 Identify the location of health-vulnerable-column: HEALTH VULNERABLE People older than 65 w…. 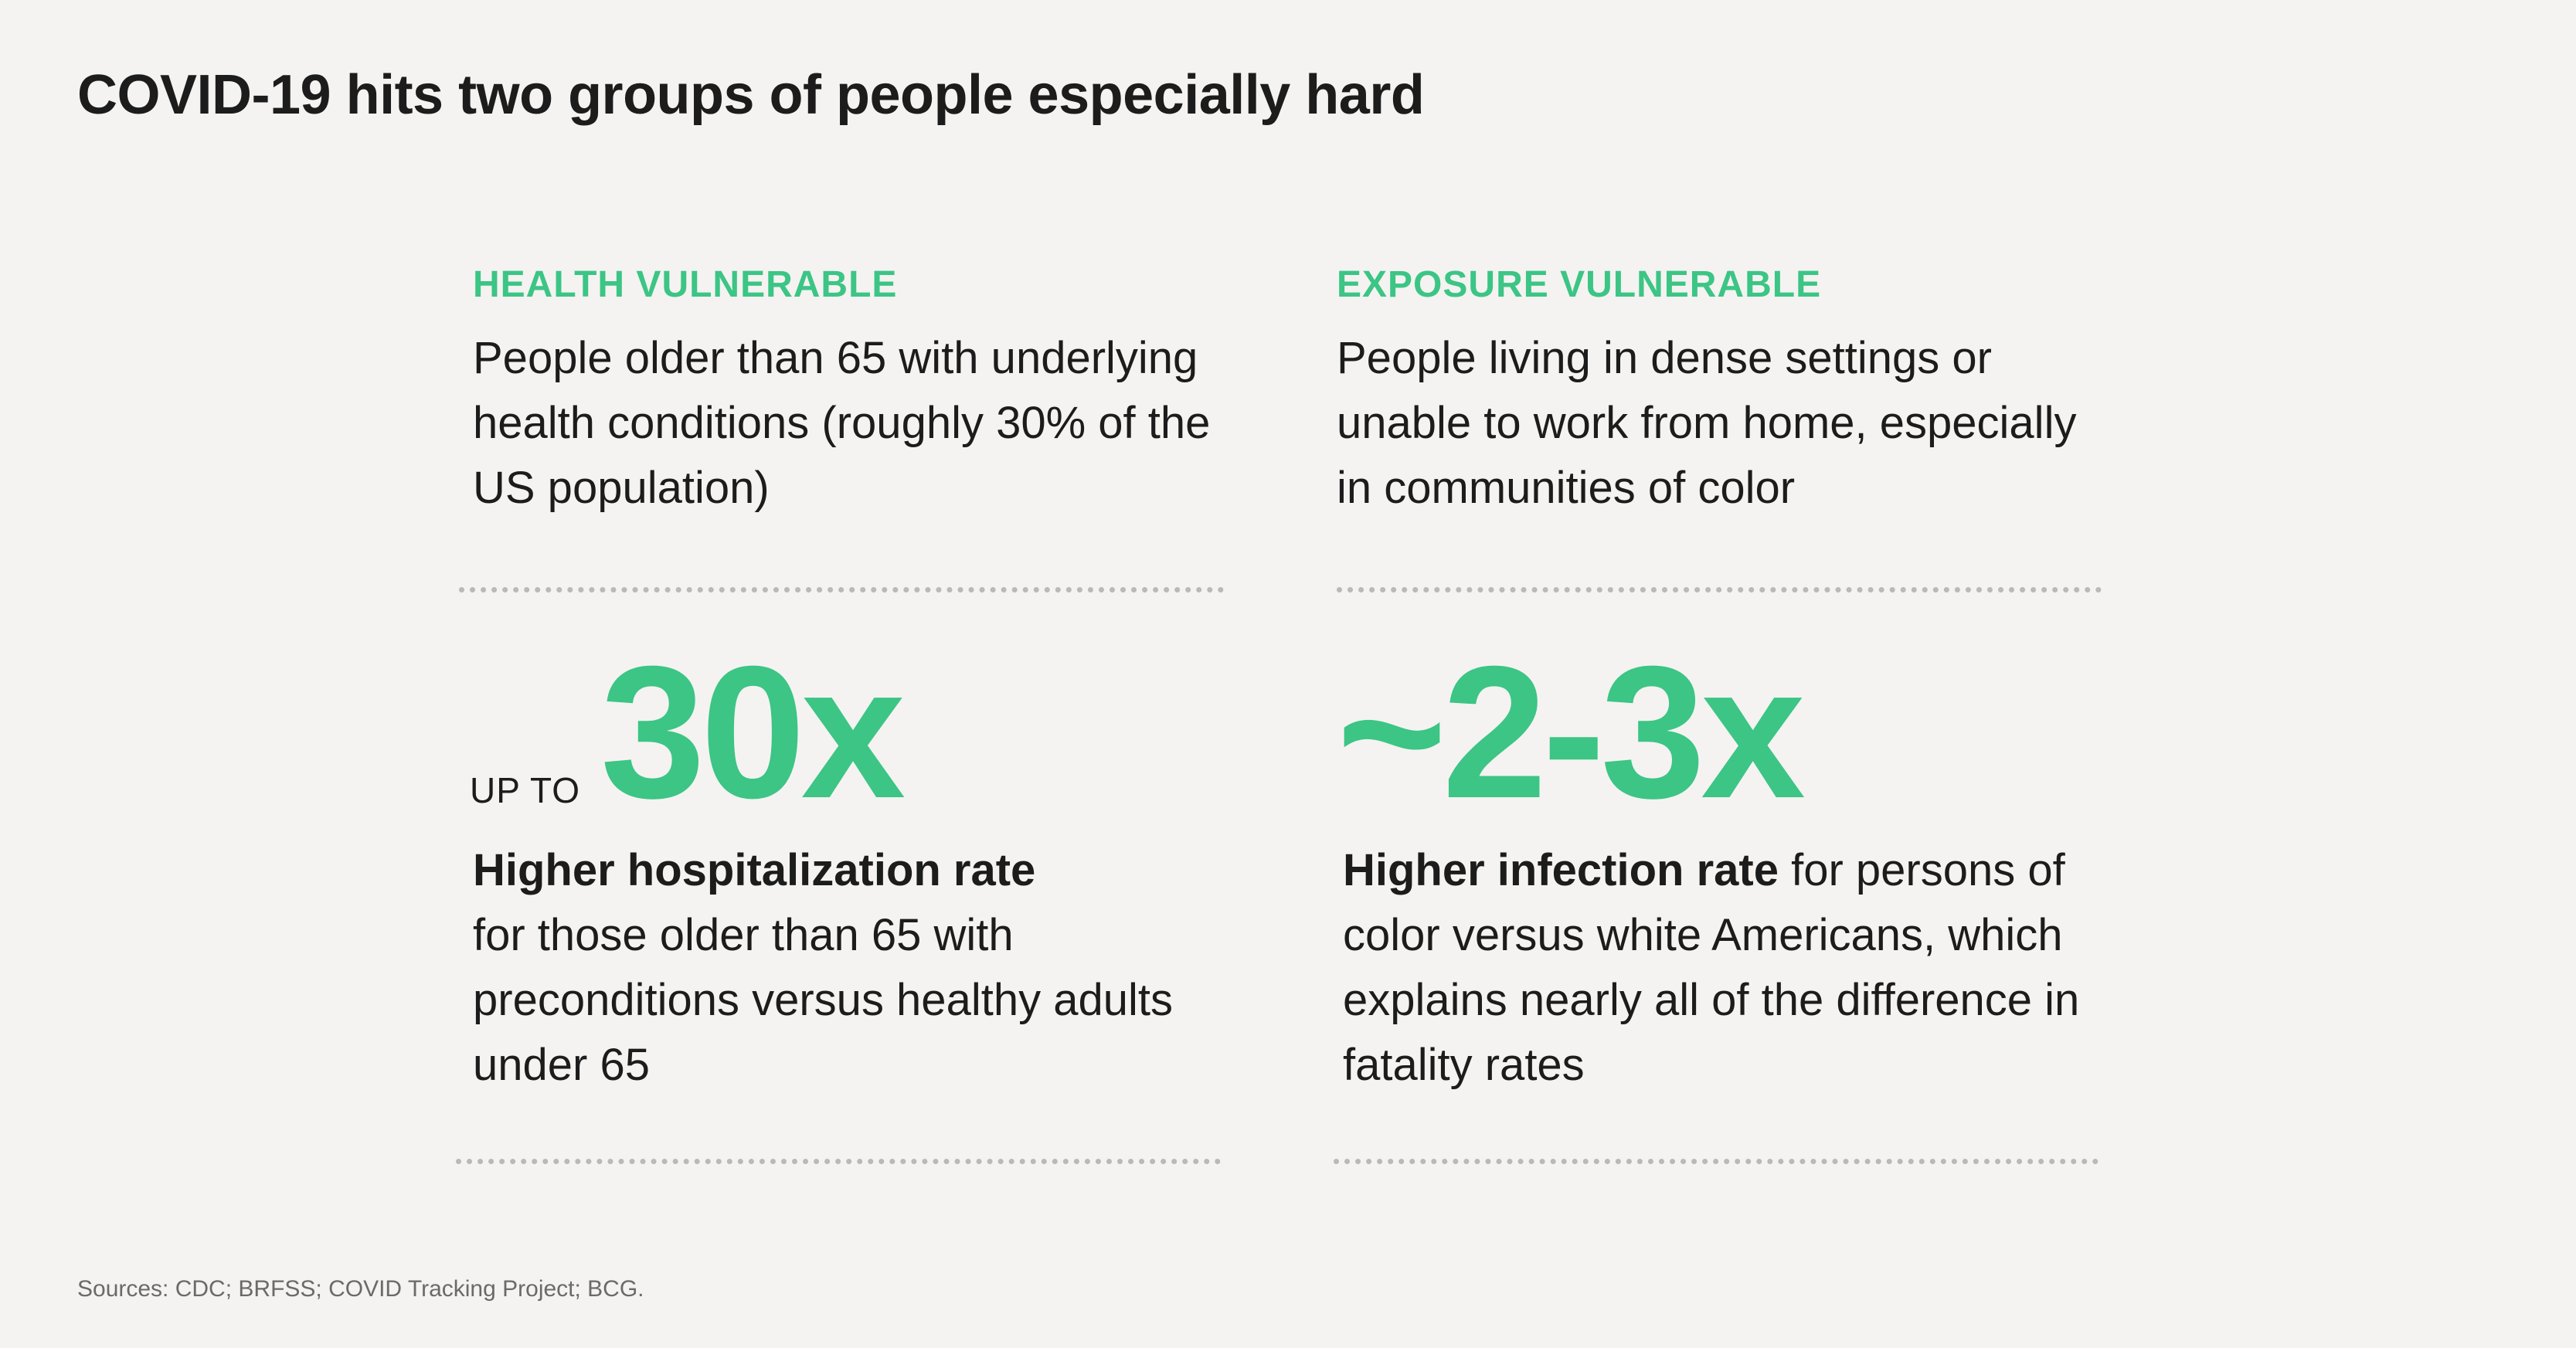
(859, 392).